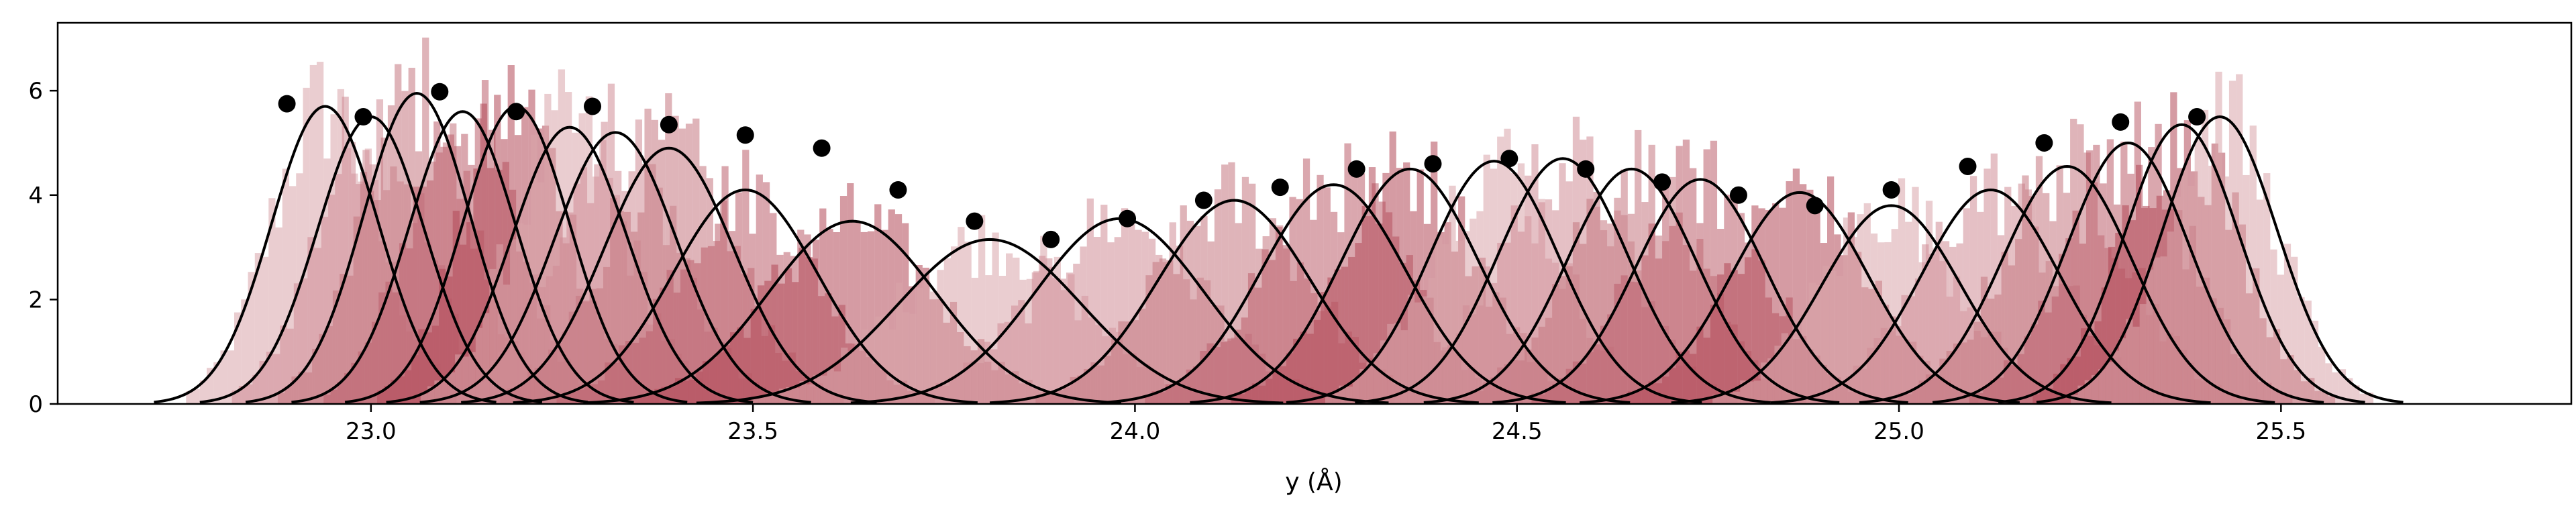  I want to click on y-axis: 0 2 4 6, so click(43, 248).